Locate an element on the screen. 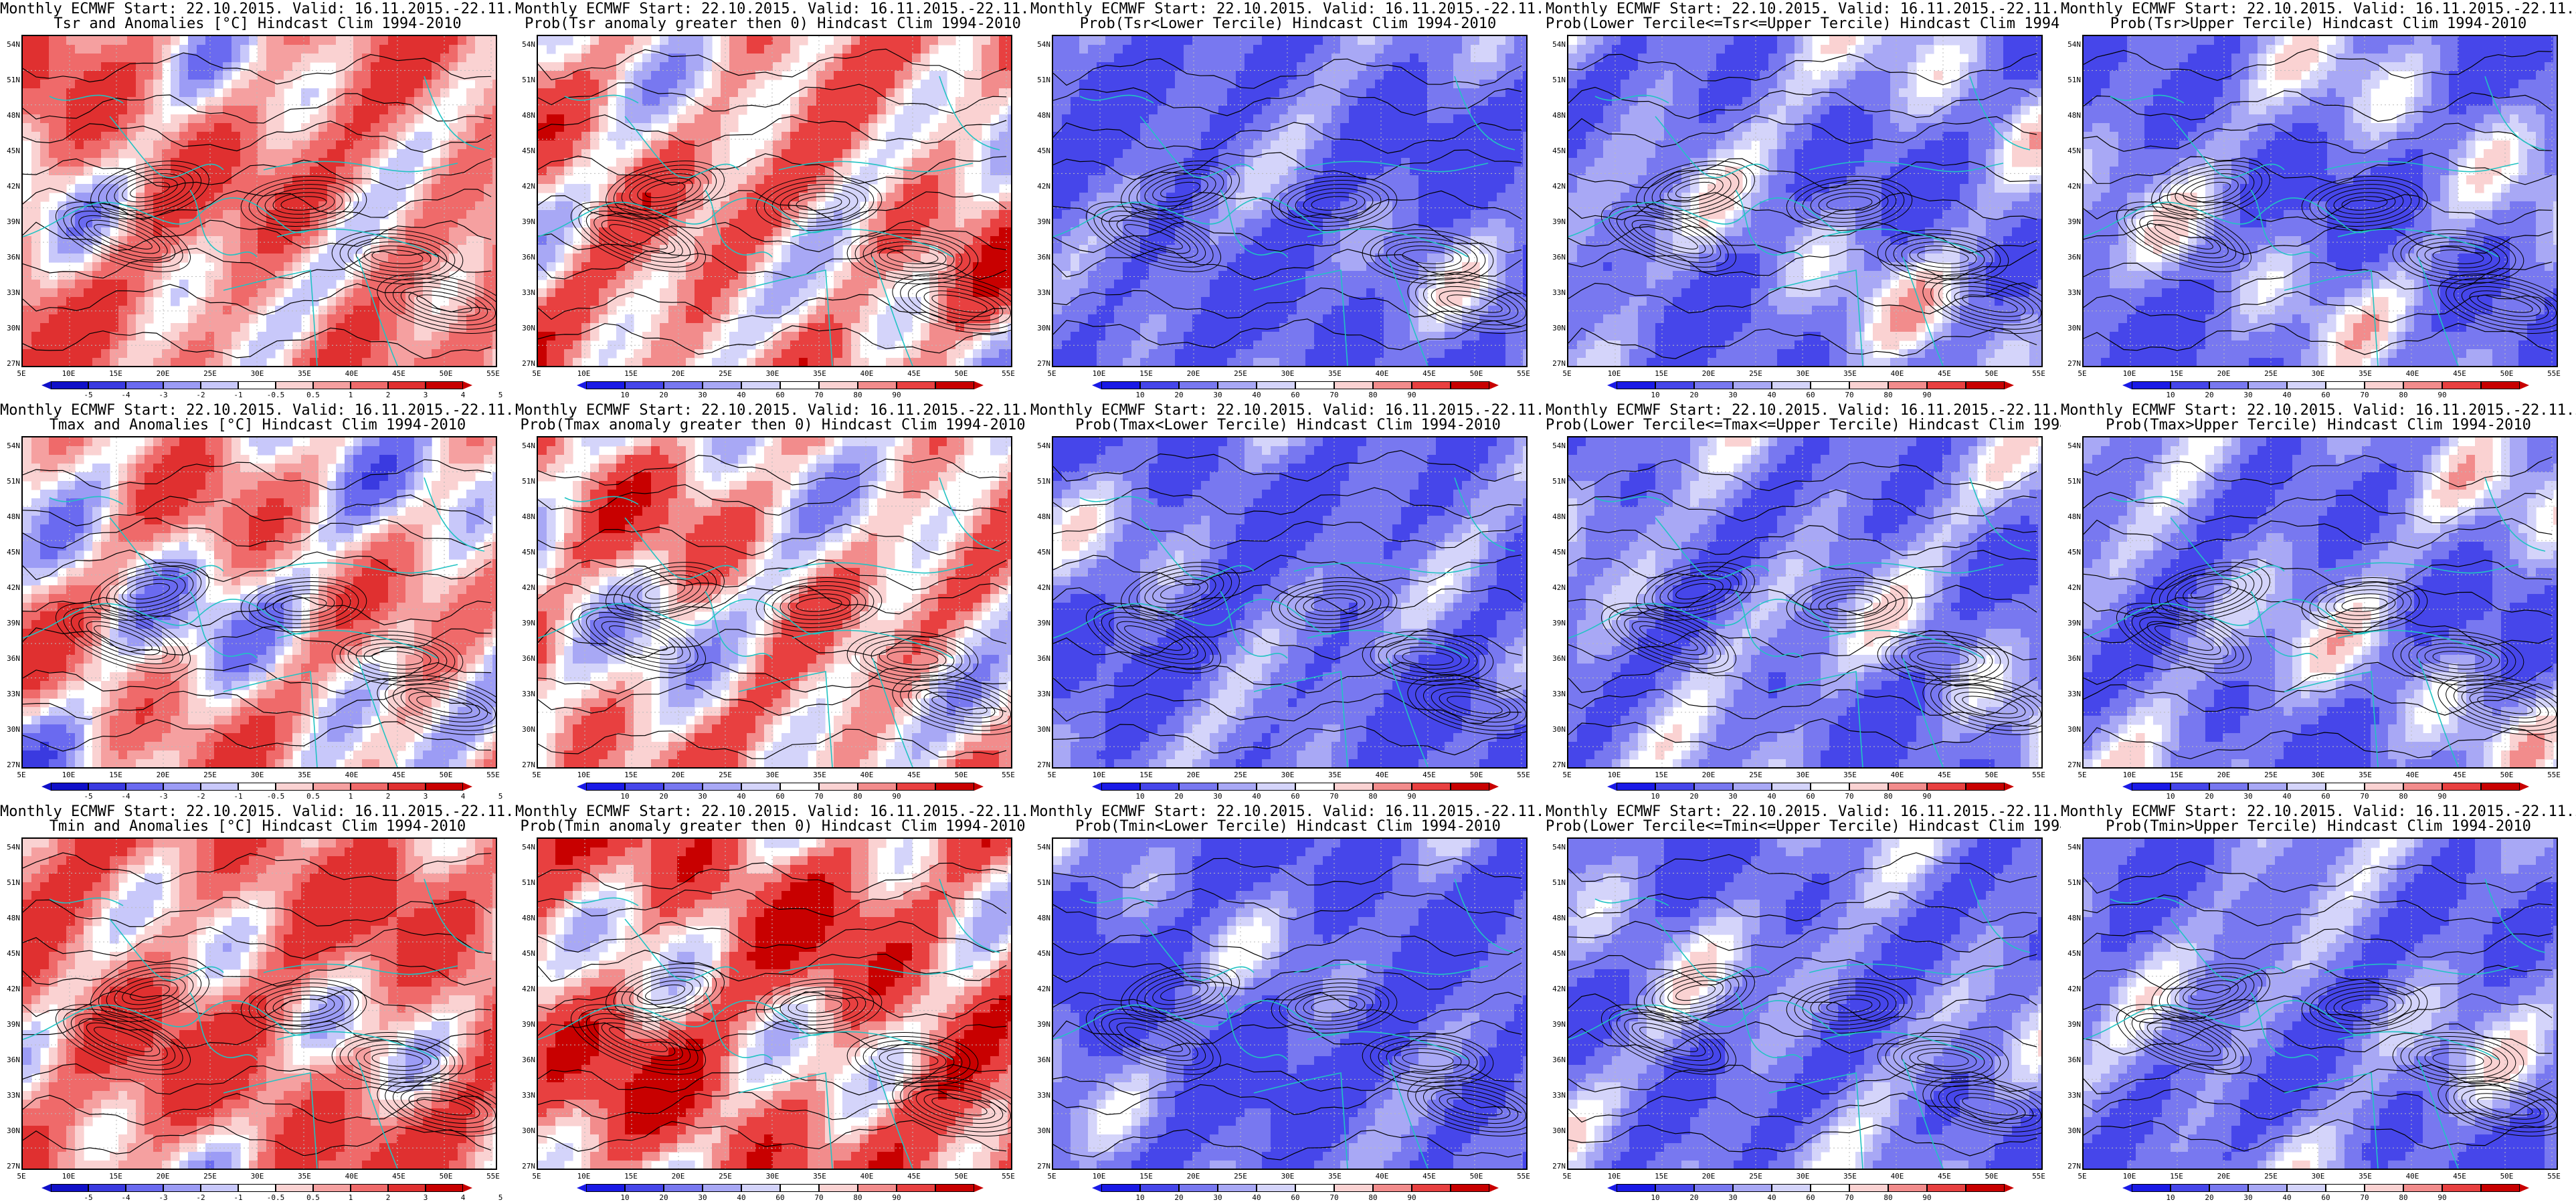  coastline is located at coordinates (682, 217).